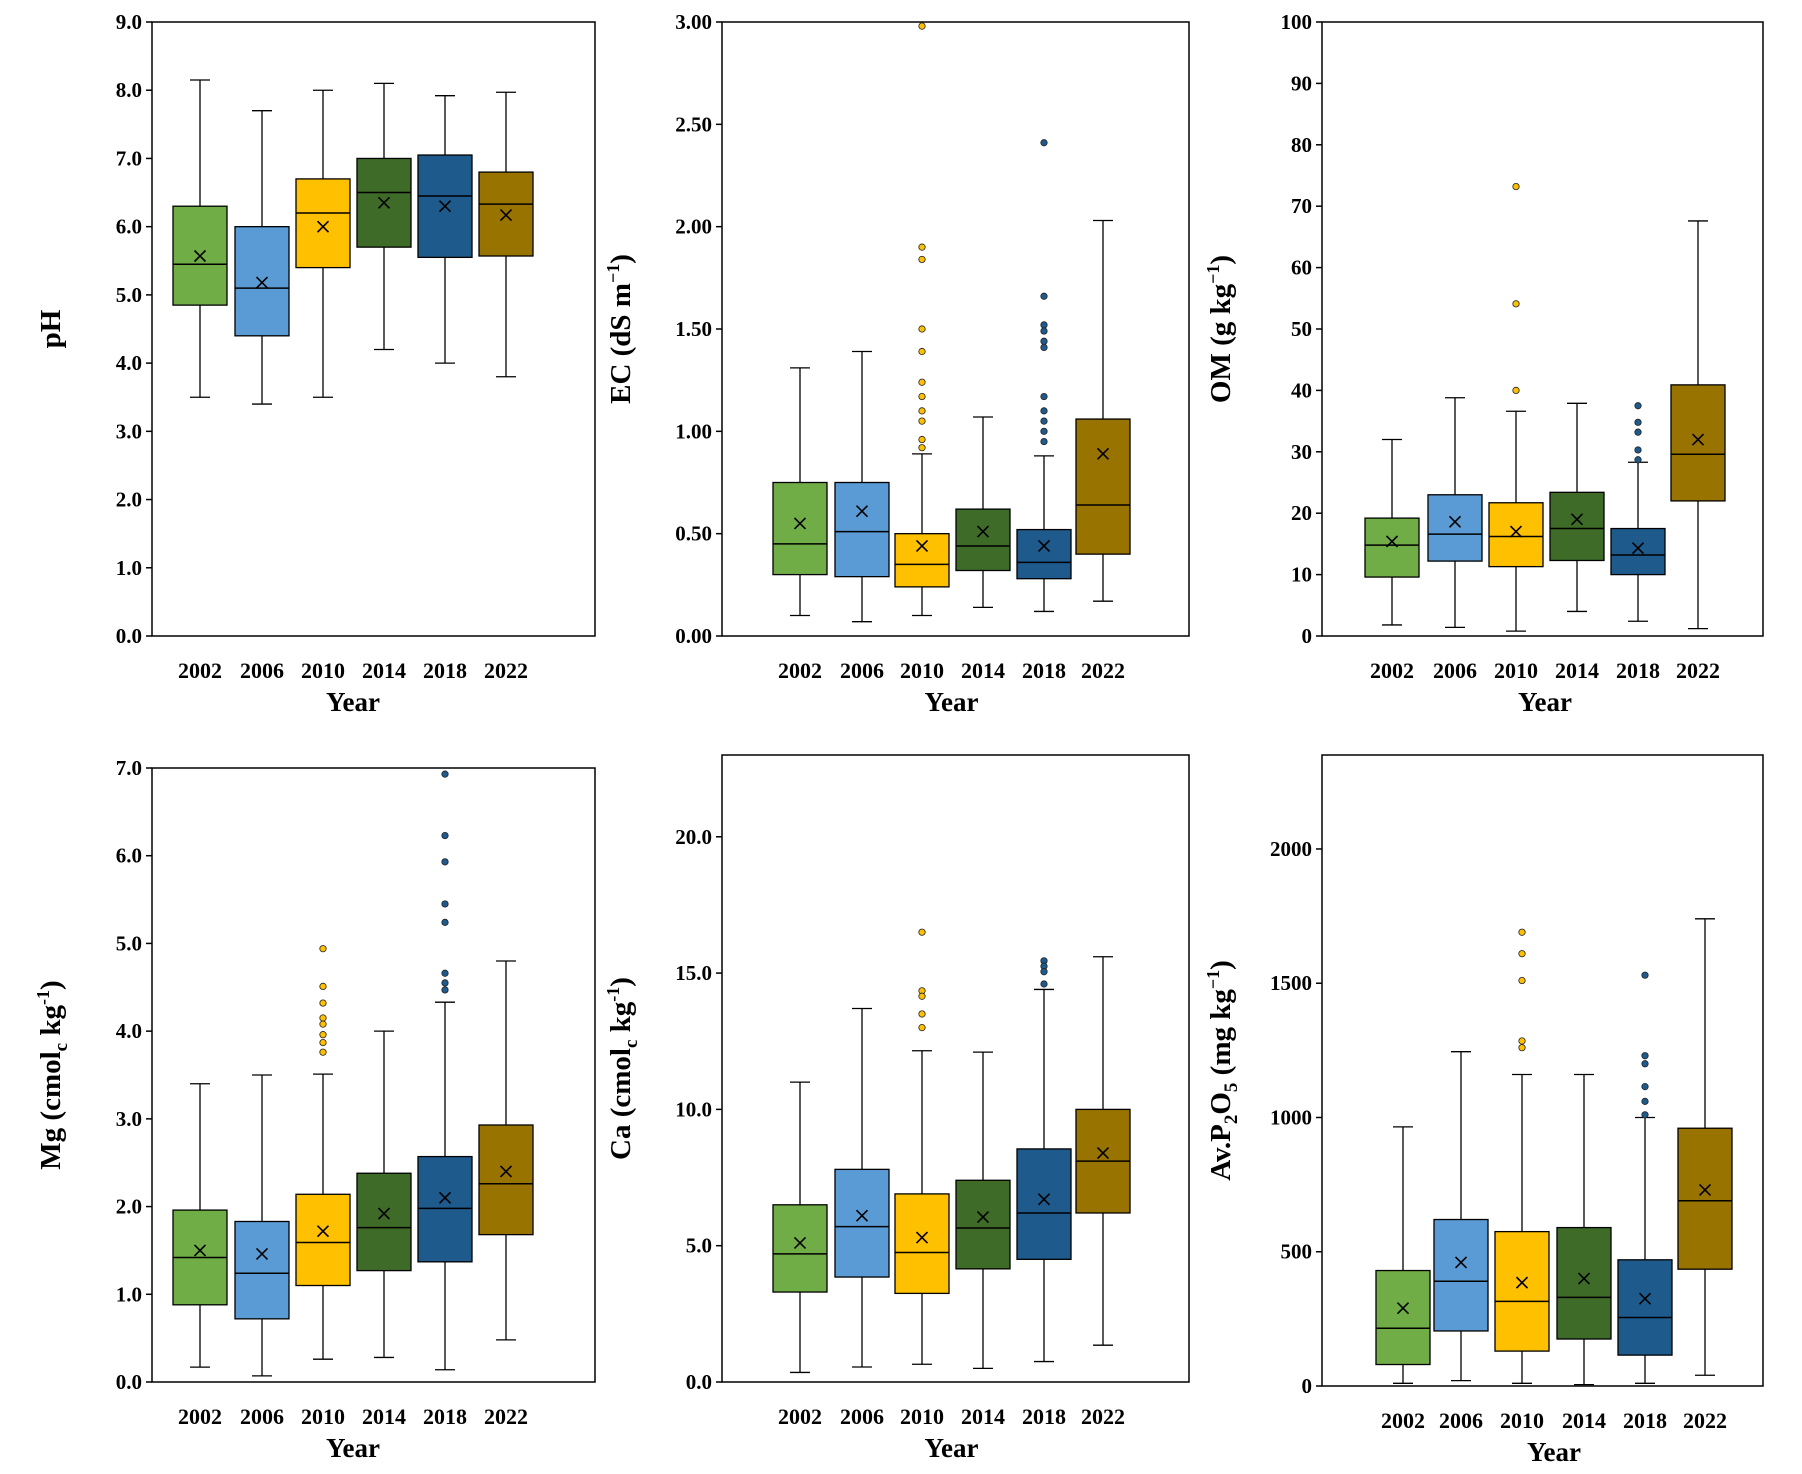 This screenshot has height=1474, width=1802. What do you see at coordinates (52, 1074) in the screenshot?
I see `y-axis-label: Mg (cmolc​ kg-1​)` at bounding box center [52, 1074].